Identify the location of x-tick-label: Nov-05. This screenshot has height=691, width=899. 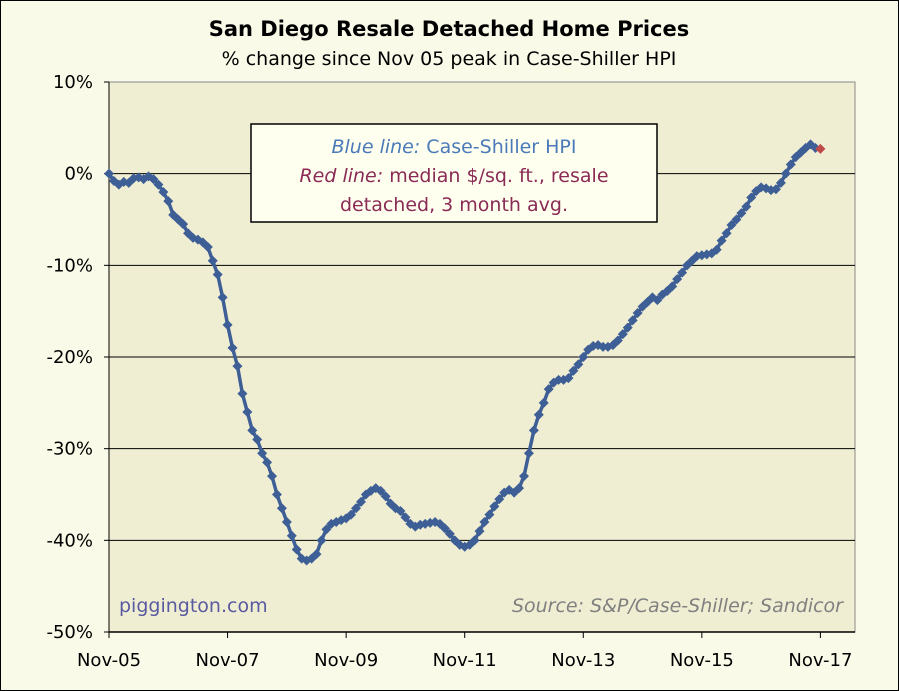
(109, 660).